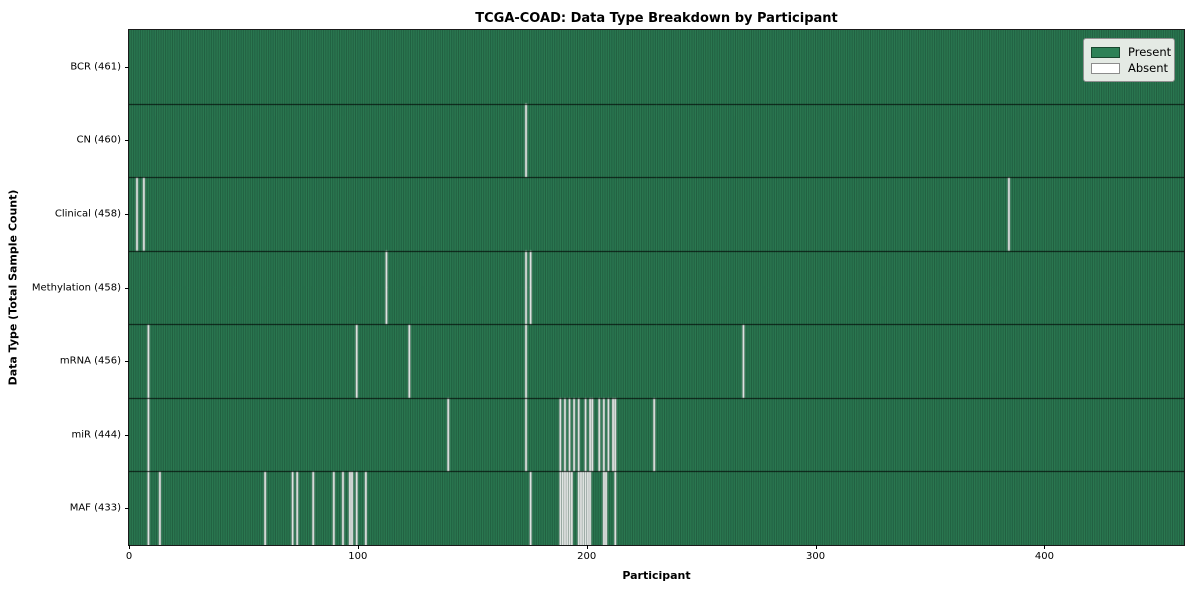  Describe the element at coordinates (87, 214) in the screenshot. I see `y-tick-label-Clinical: Clinical (458)` at that location.